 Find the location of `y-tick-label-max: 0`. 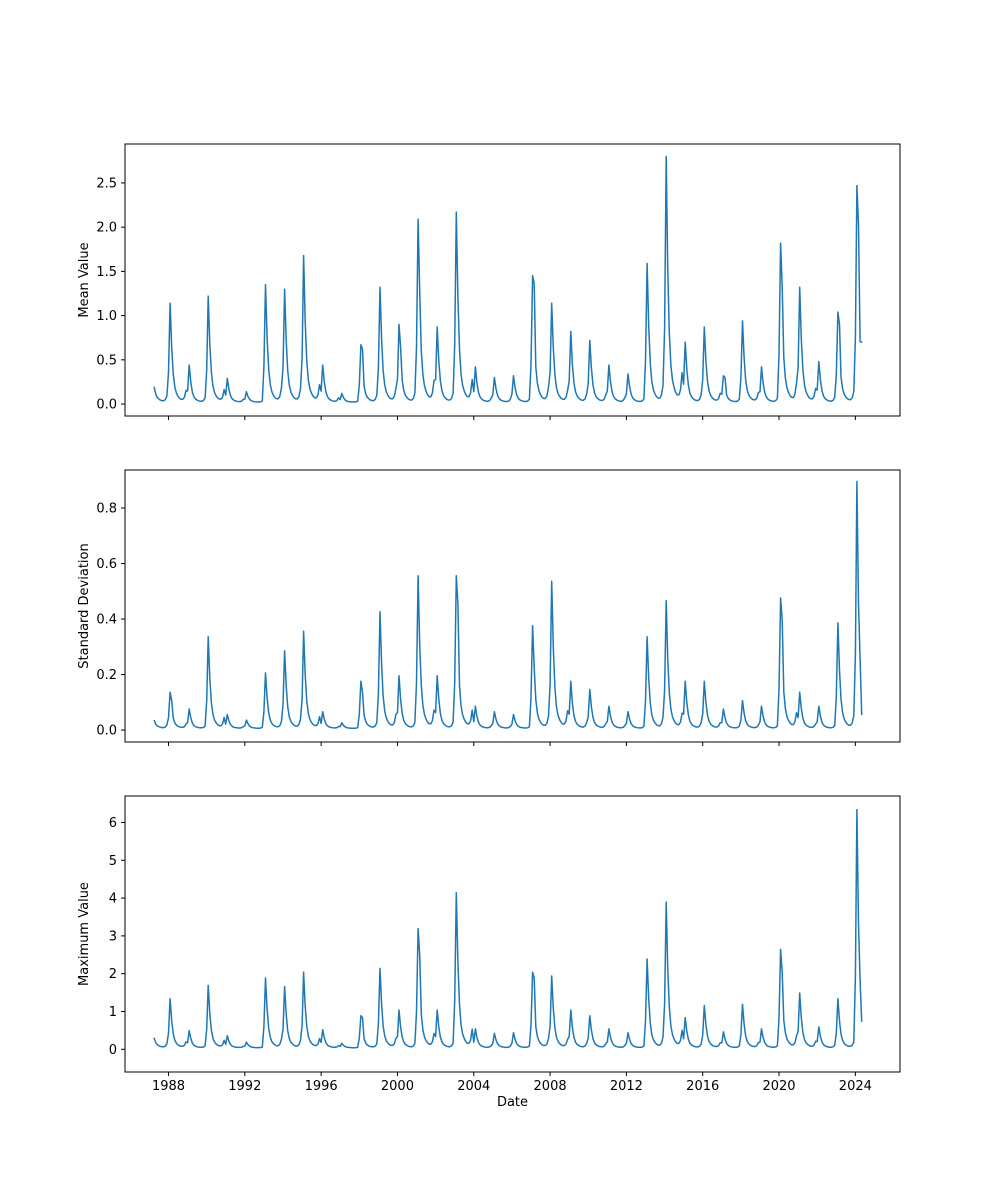

y-tick-label-max: 0 is located at coordinates (113, 1050).